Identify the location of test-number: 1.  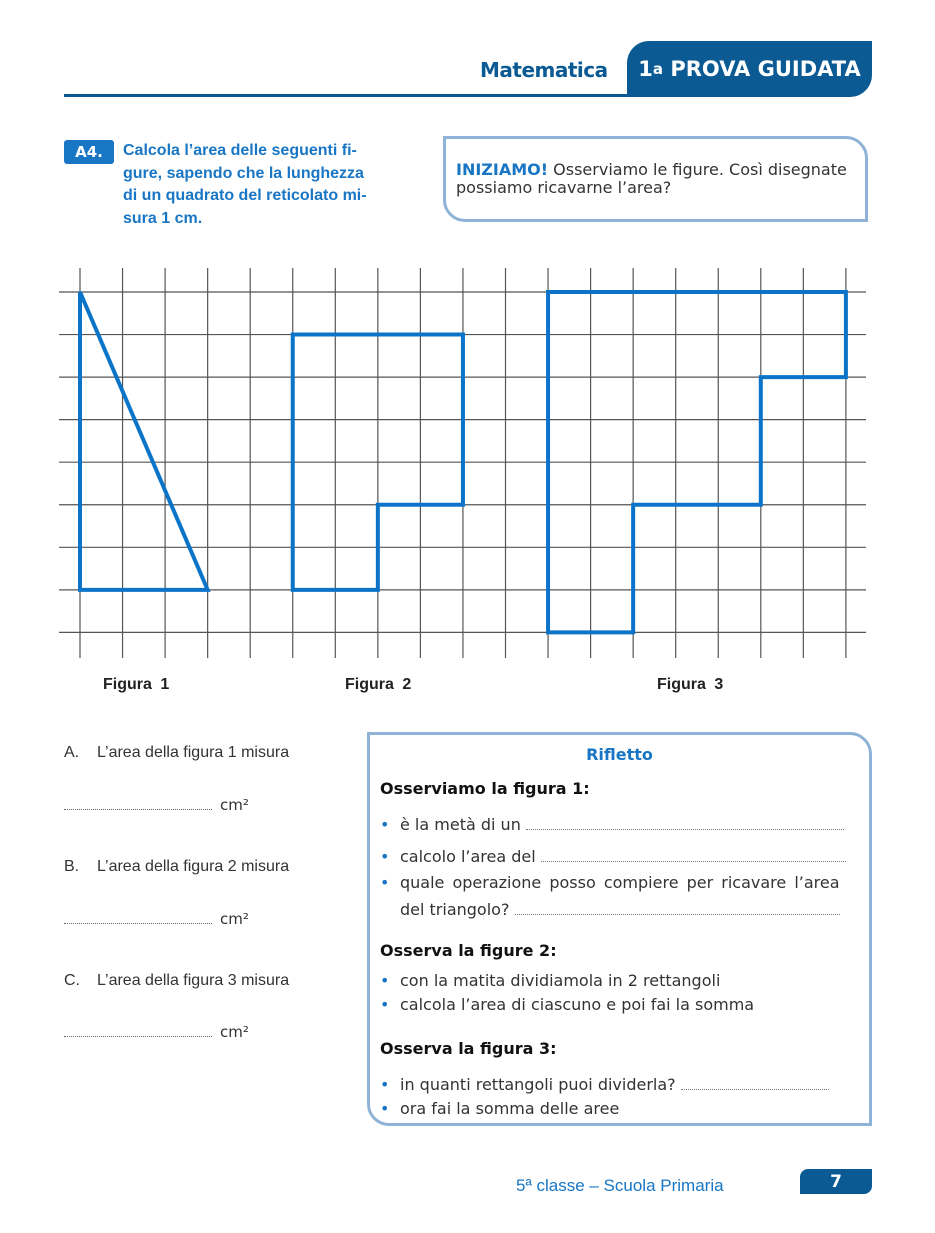
(645, 69).